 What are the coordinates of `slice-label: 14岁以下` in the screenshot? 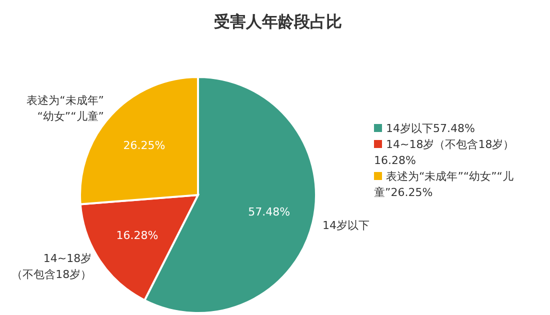 It's located at (346, 225).